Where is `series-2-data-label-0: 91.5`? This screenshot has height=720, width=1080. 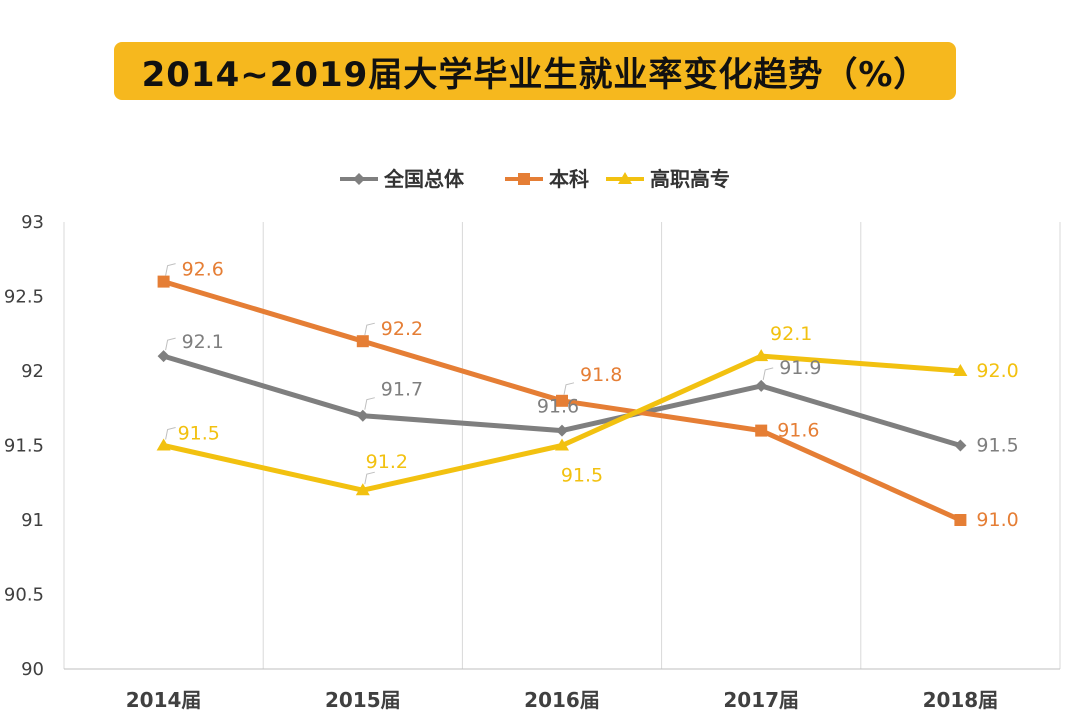
series-2-data-label-0: 91.5 is located at coordinates (199, 434).